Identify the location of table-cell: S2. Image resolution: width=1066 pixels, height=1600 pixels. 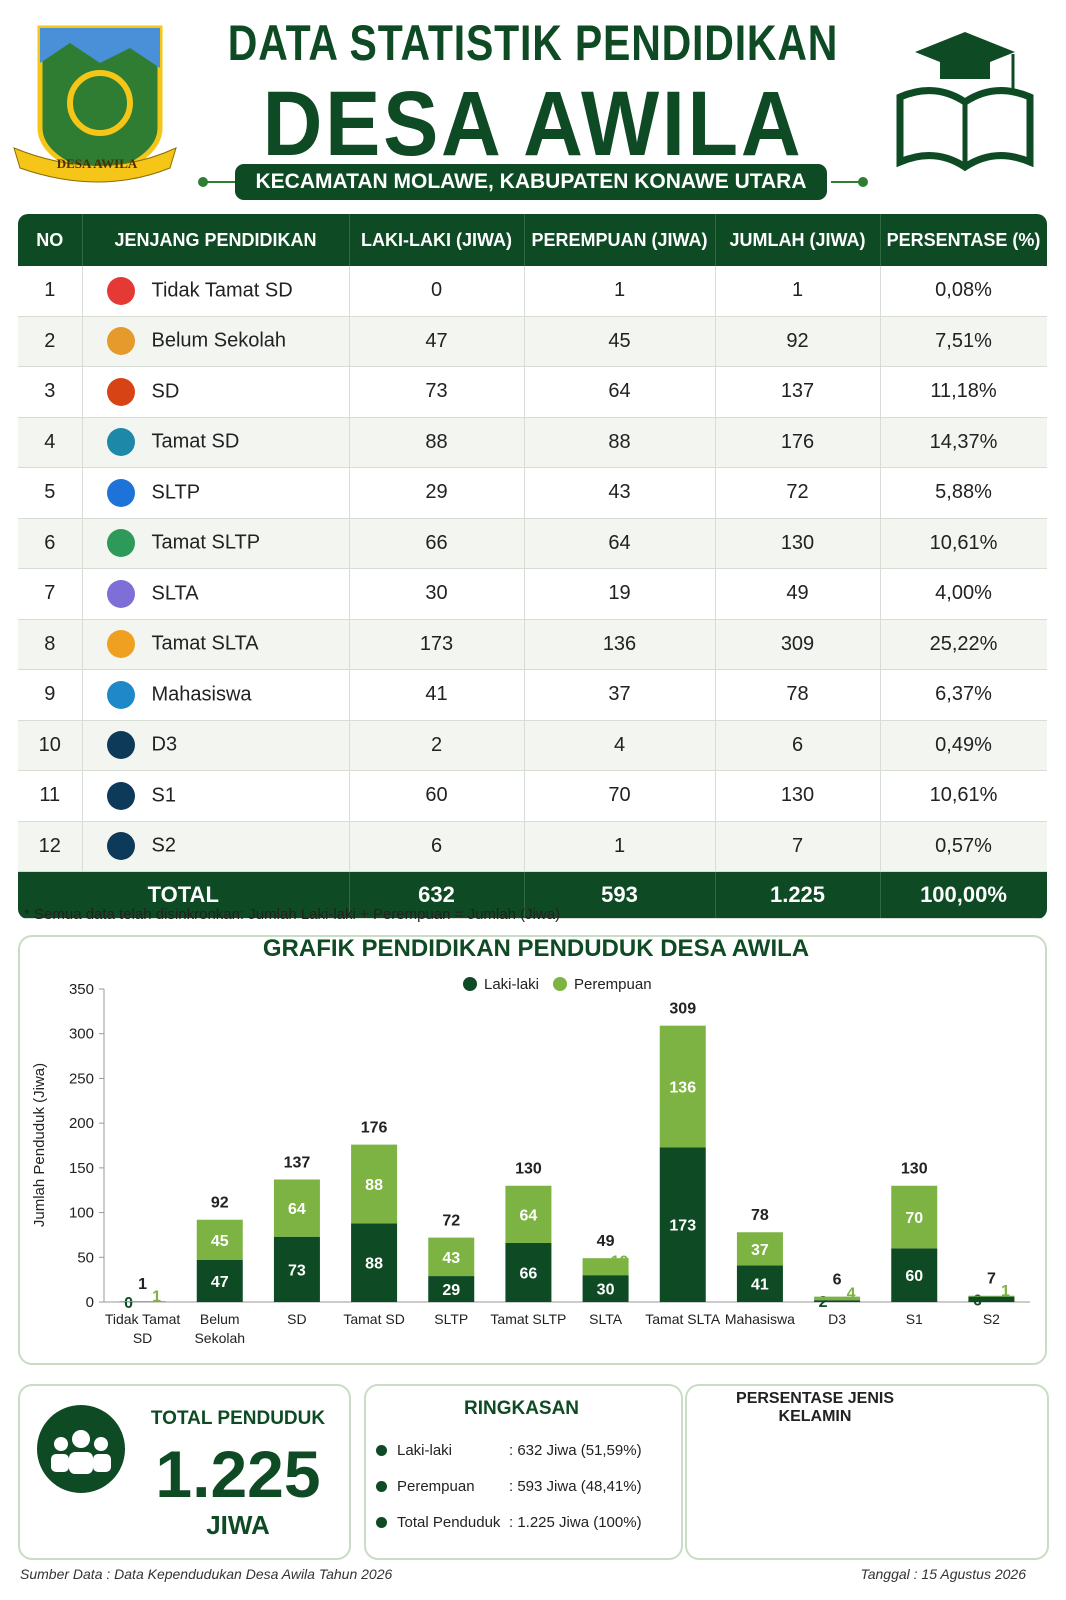
(216, 846).